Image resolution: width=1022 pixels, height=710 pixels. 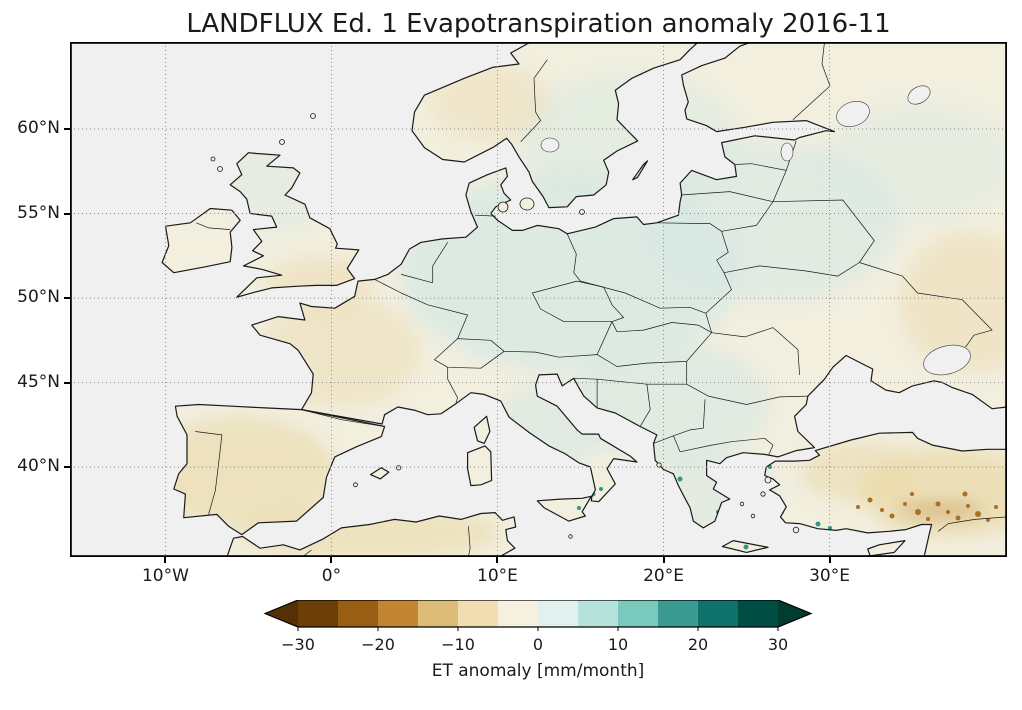 What do you see at coordinates (794, 613) in the screenshot?
I see `colorbar-over-arrow` at bounding box center [794, 613].